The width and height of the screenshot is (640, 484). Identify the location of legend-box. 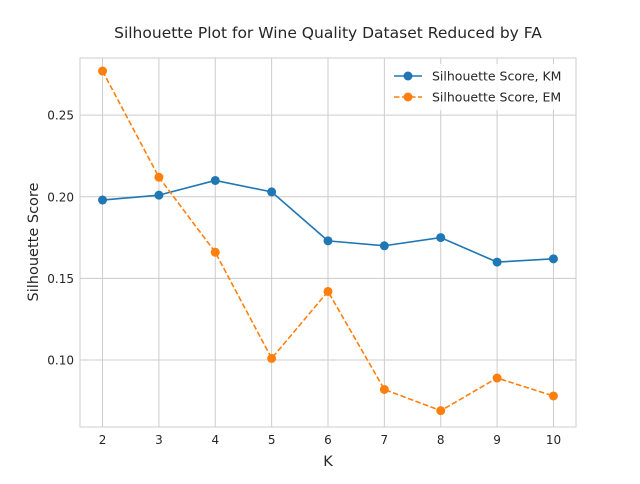
(478, 87).